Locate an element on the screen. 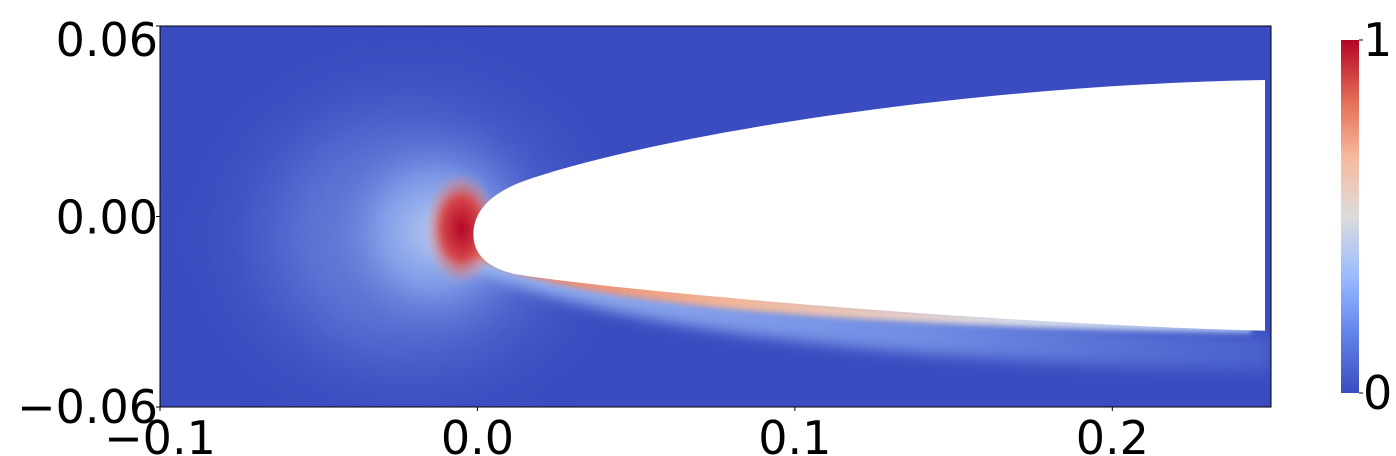 Image resolution: width=1396 pixels, height=456 pixels. x-tick-label: 0.1 is located at coordinates (794, 433).